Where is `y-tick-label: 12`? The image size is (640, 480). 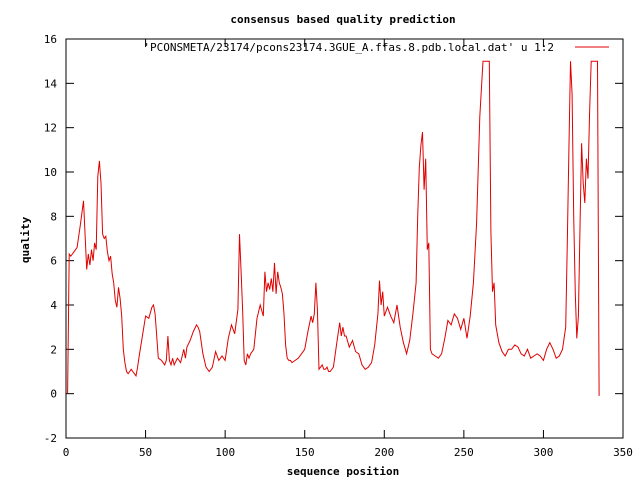 y-tick-label: 12 is located at coordinates (50, 128).